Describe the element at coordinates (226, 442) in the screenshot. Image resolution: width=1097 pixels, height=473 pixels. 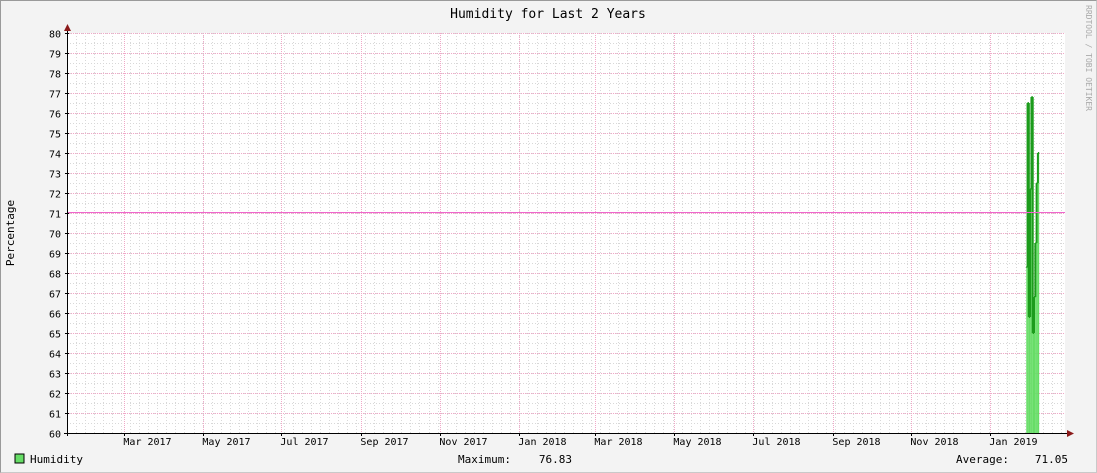
I see `x-tick-label: May 2017` at that location.